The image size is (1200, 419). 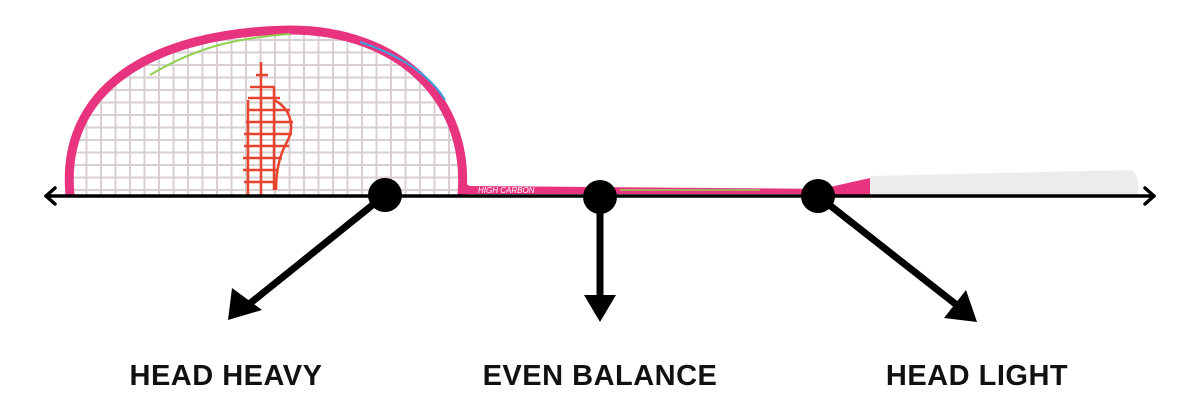 I want to click on racket-shaft, so click(x=651, y=188).